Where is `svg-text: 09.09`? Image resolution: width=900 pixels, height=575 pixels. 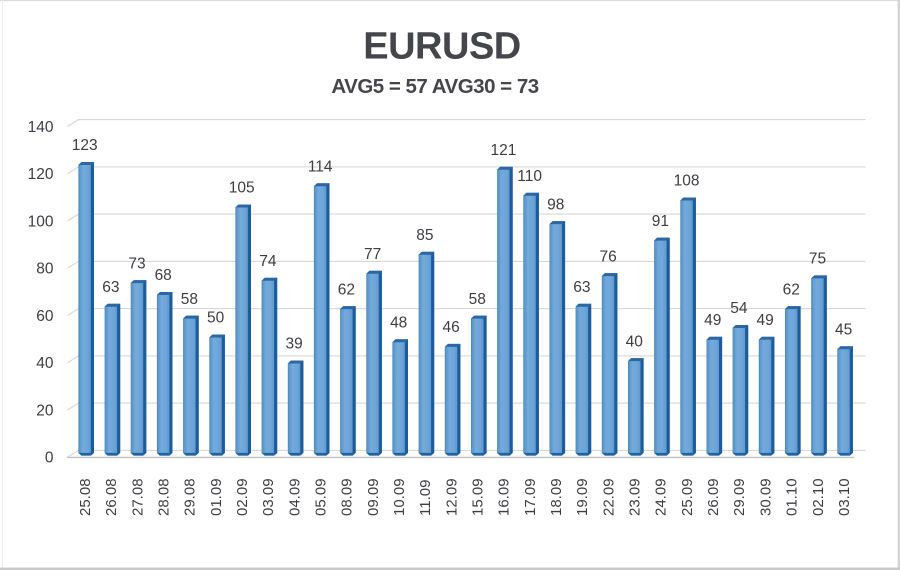 svg-text: 09.09 is located at coordinates (373, 497).